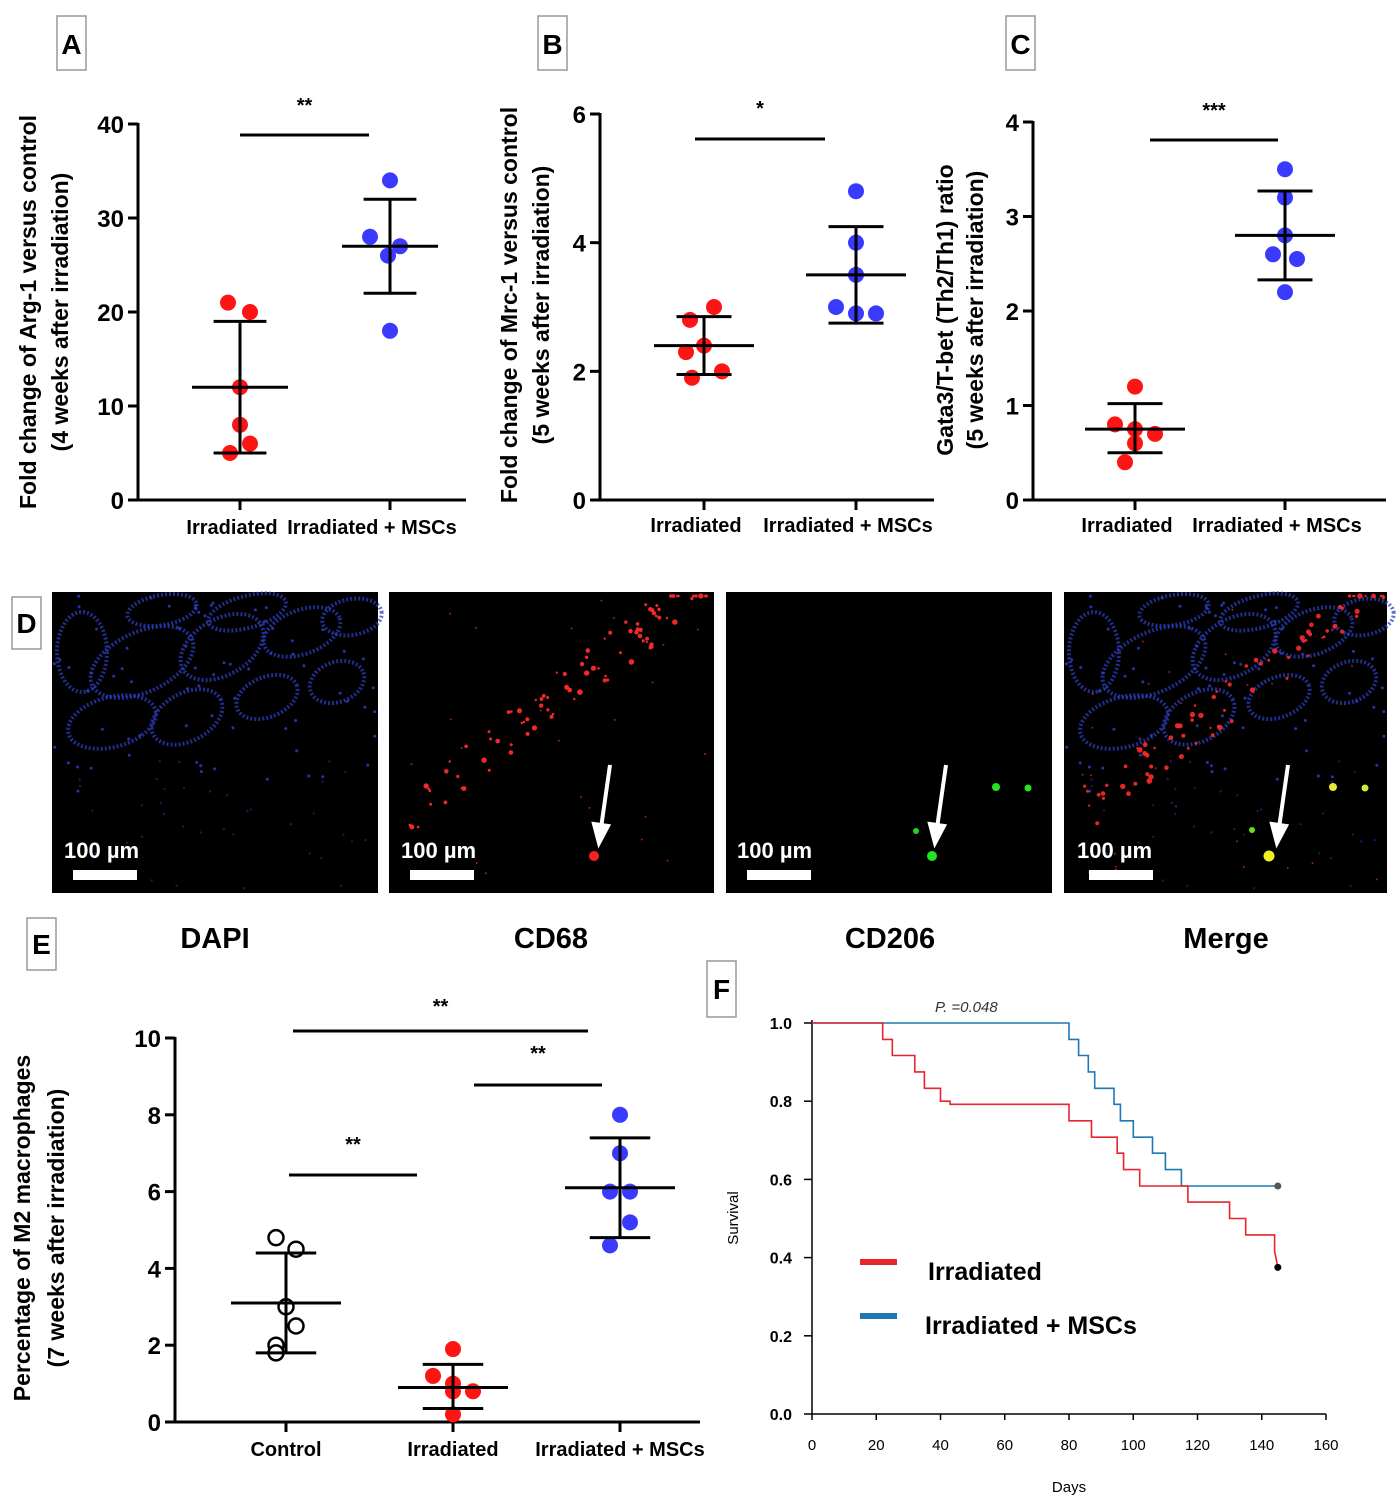  What do you see at coordinates (442, 875) in the screenshot?
I see `scale-bar-cd68` at bounding box center [442, 875].